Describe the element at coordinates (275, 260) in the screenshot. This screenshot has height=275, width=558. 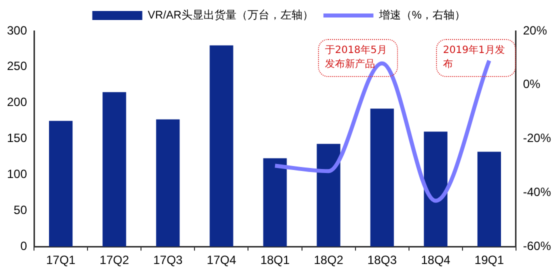
I see `x-tick-label: 18Q1` at that location.